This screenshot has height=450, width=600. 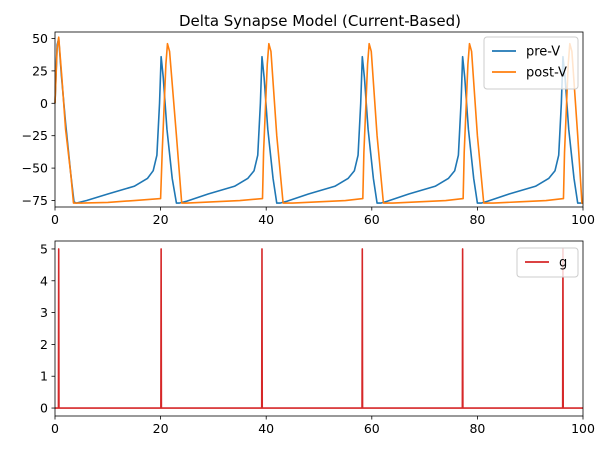 I want to click on y-tick-label: −75, so click(x=35, y=200).